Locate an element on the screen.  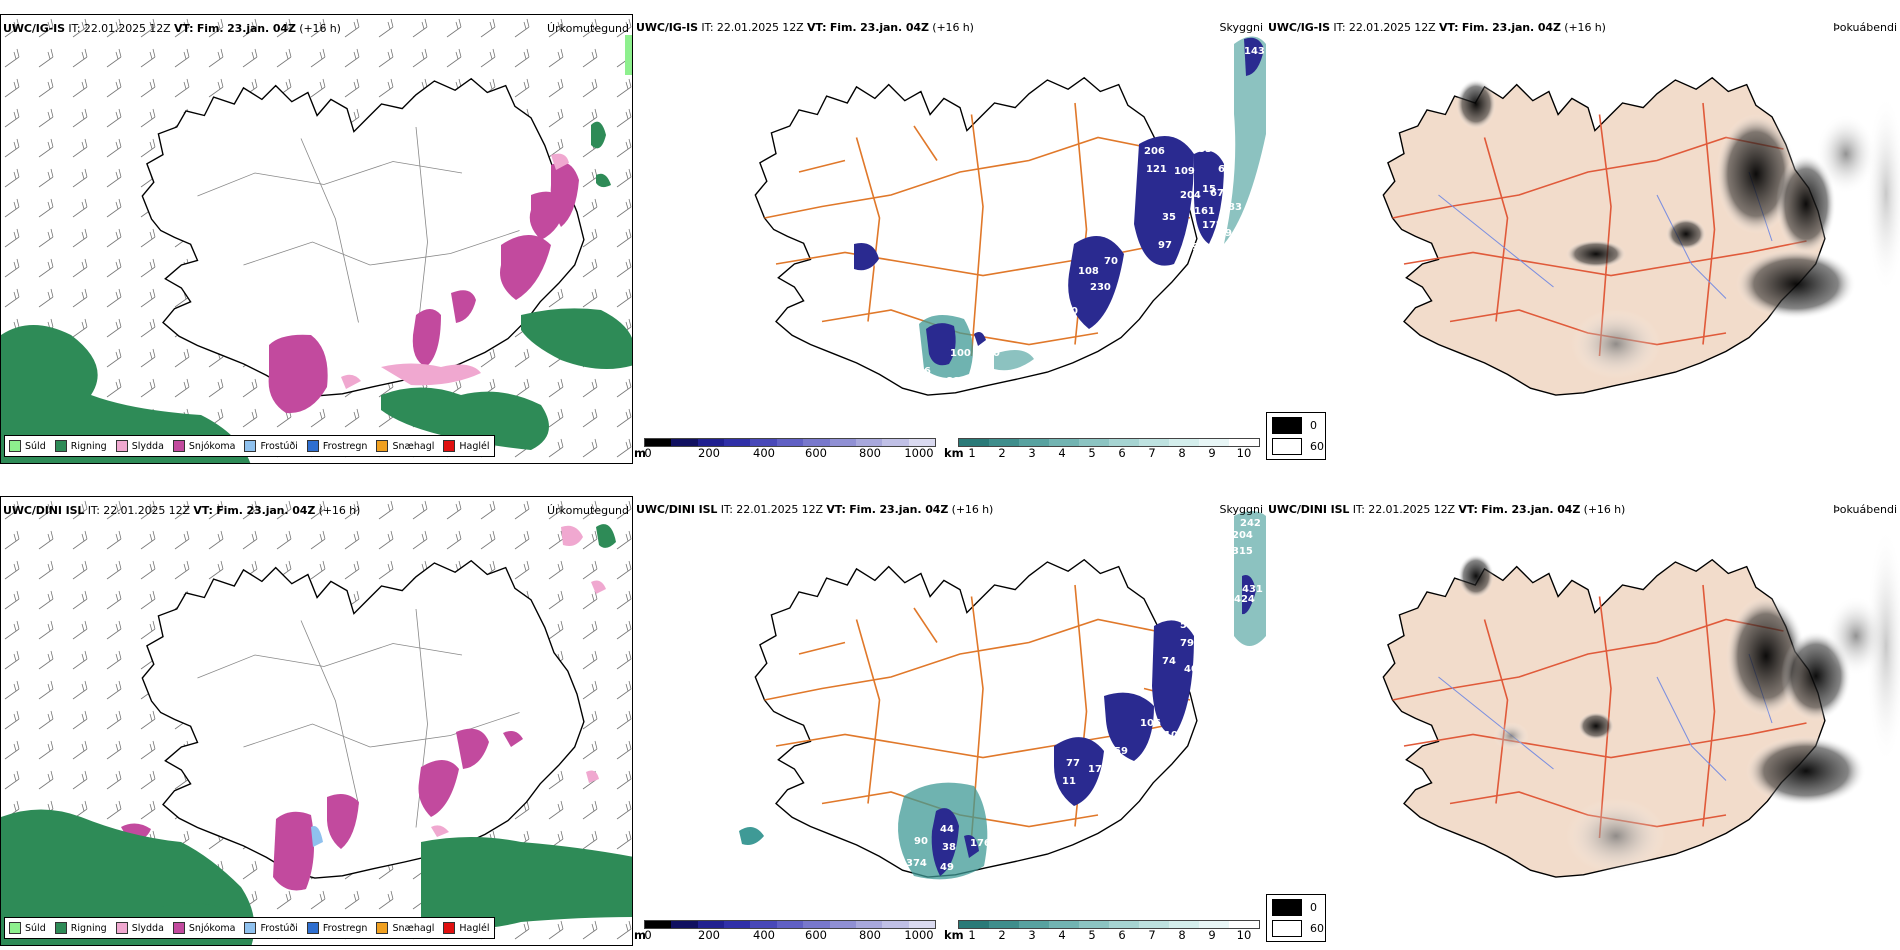
visibility-value: 77 is located at coordinates (1073, 763).